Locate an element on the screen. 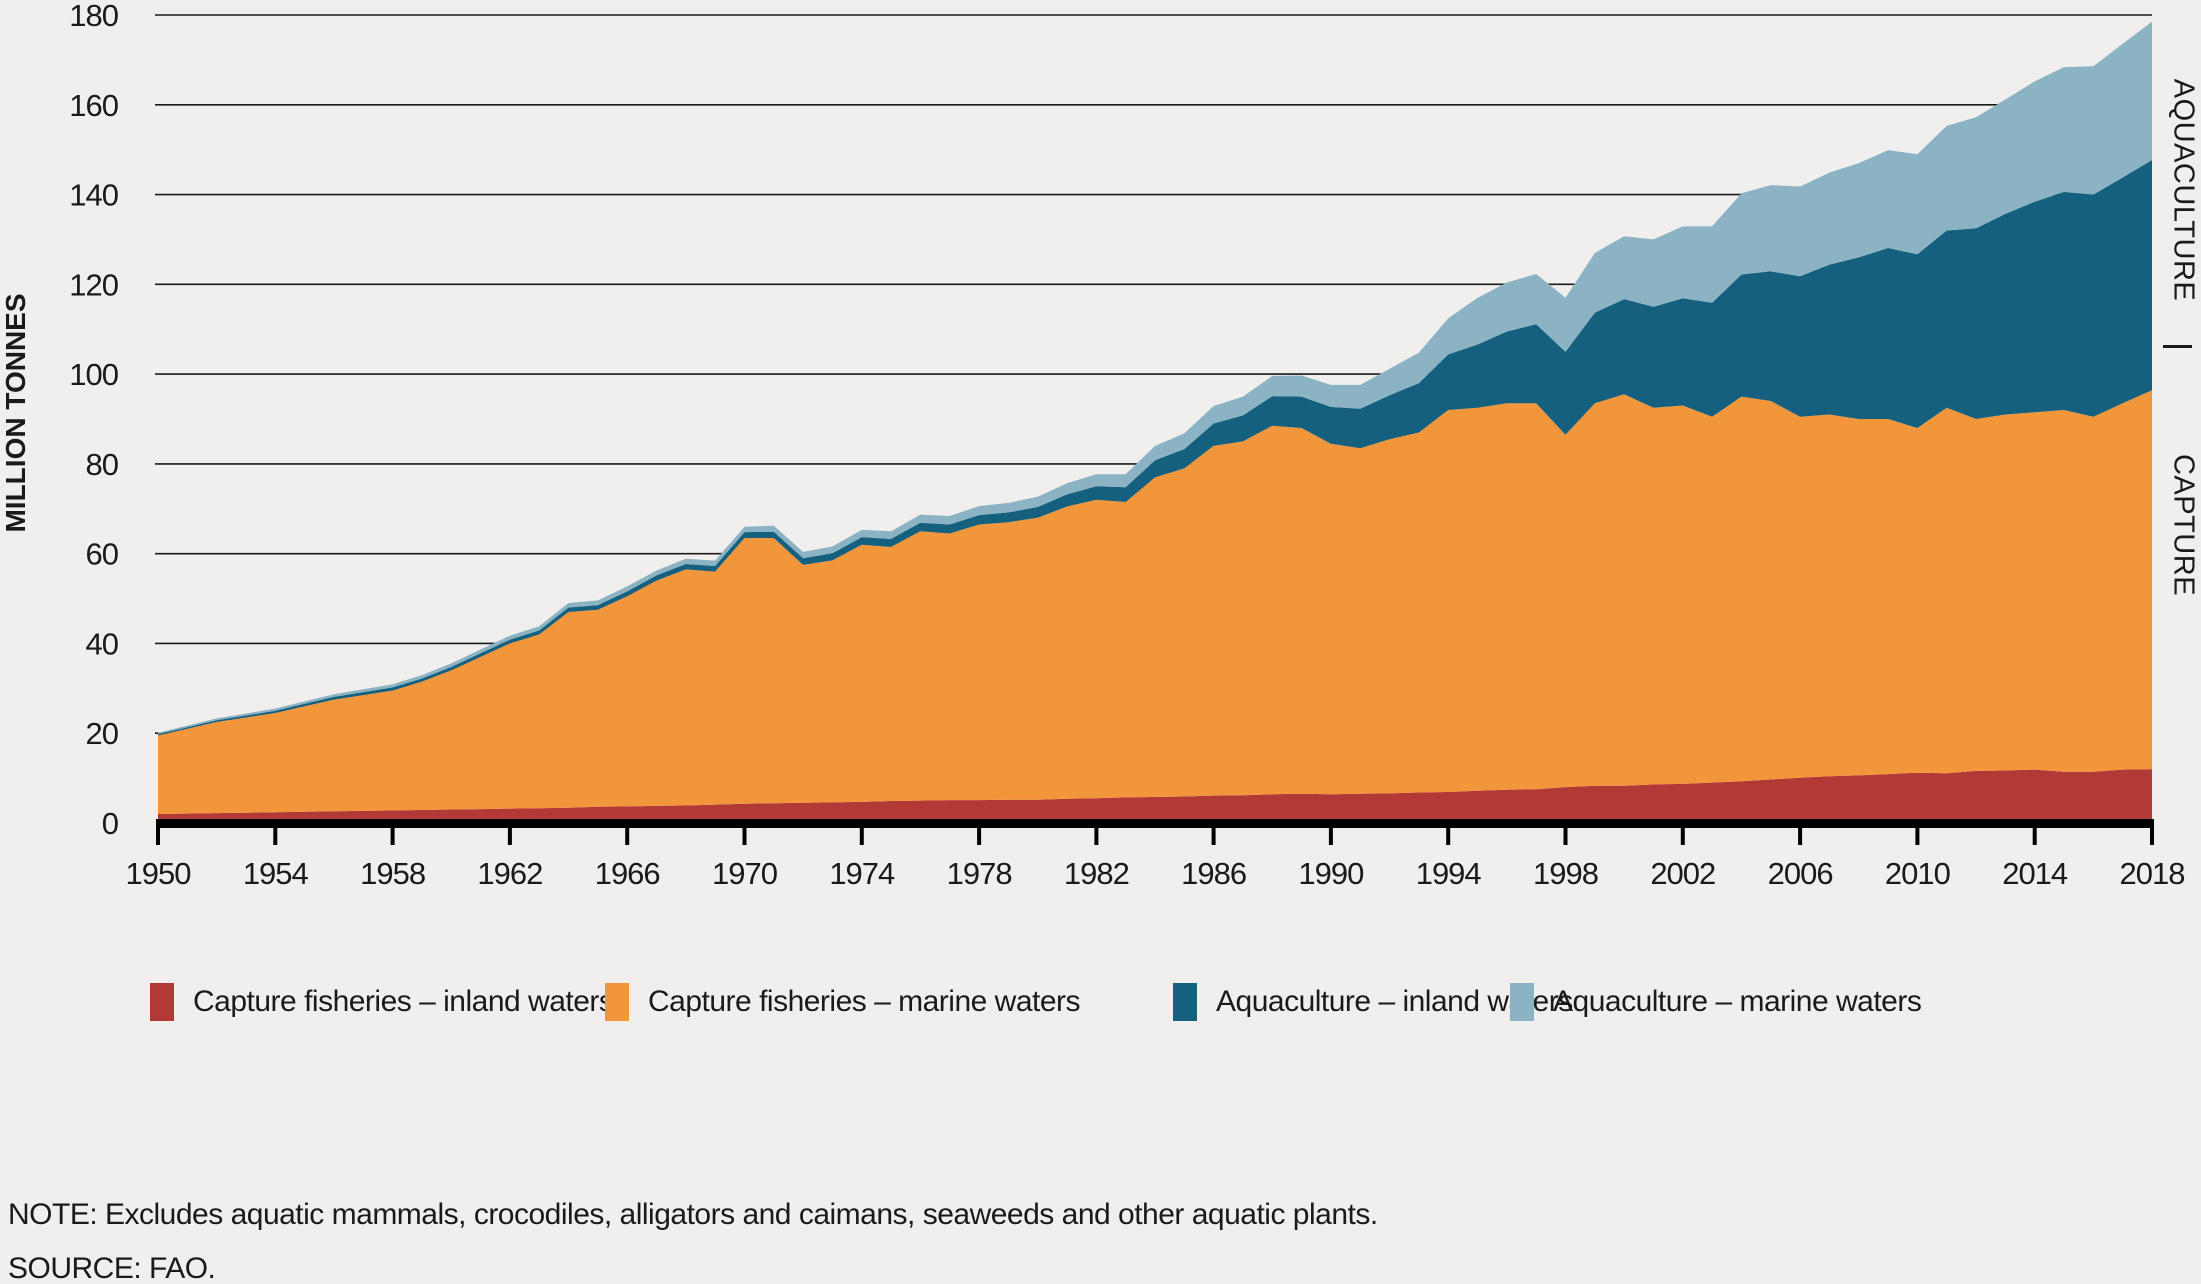 Image resolution: width=2201 pixels, height=1284 pixels. x-tick-label-2006: 2006 is located at coordinates (1800, 873).